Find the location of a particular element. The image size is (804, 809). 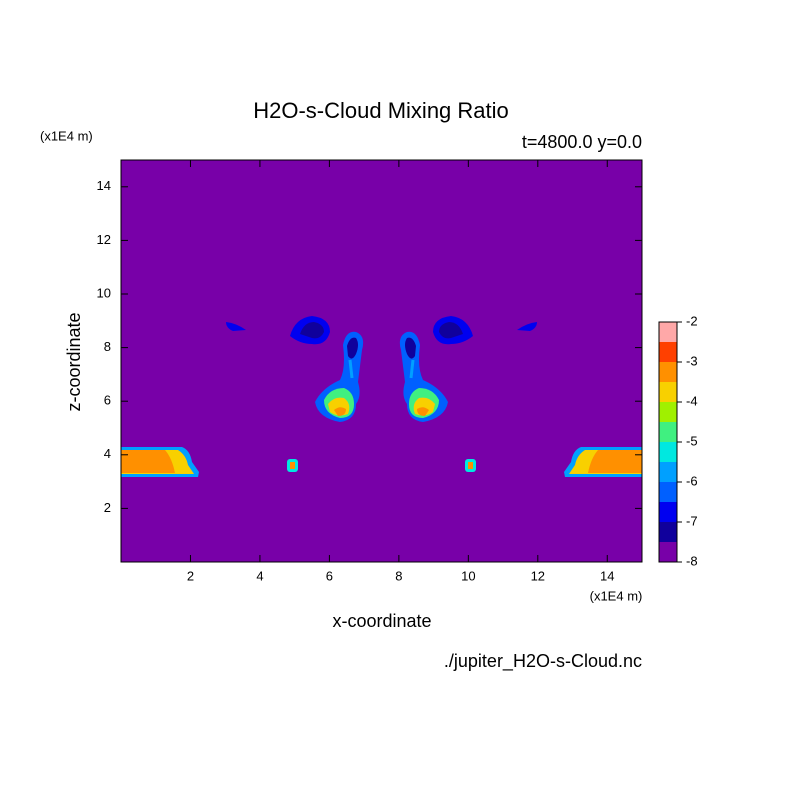

colorbar-tick-label: -3 is located at coordinates (692, 360).